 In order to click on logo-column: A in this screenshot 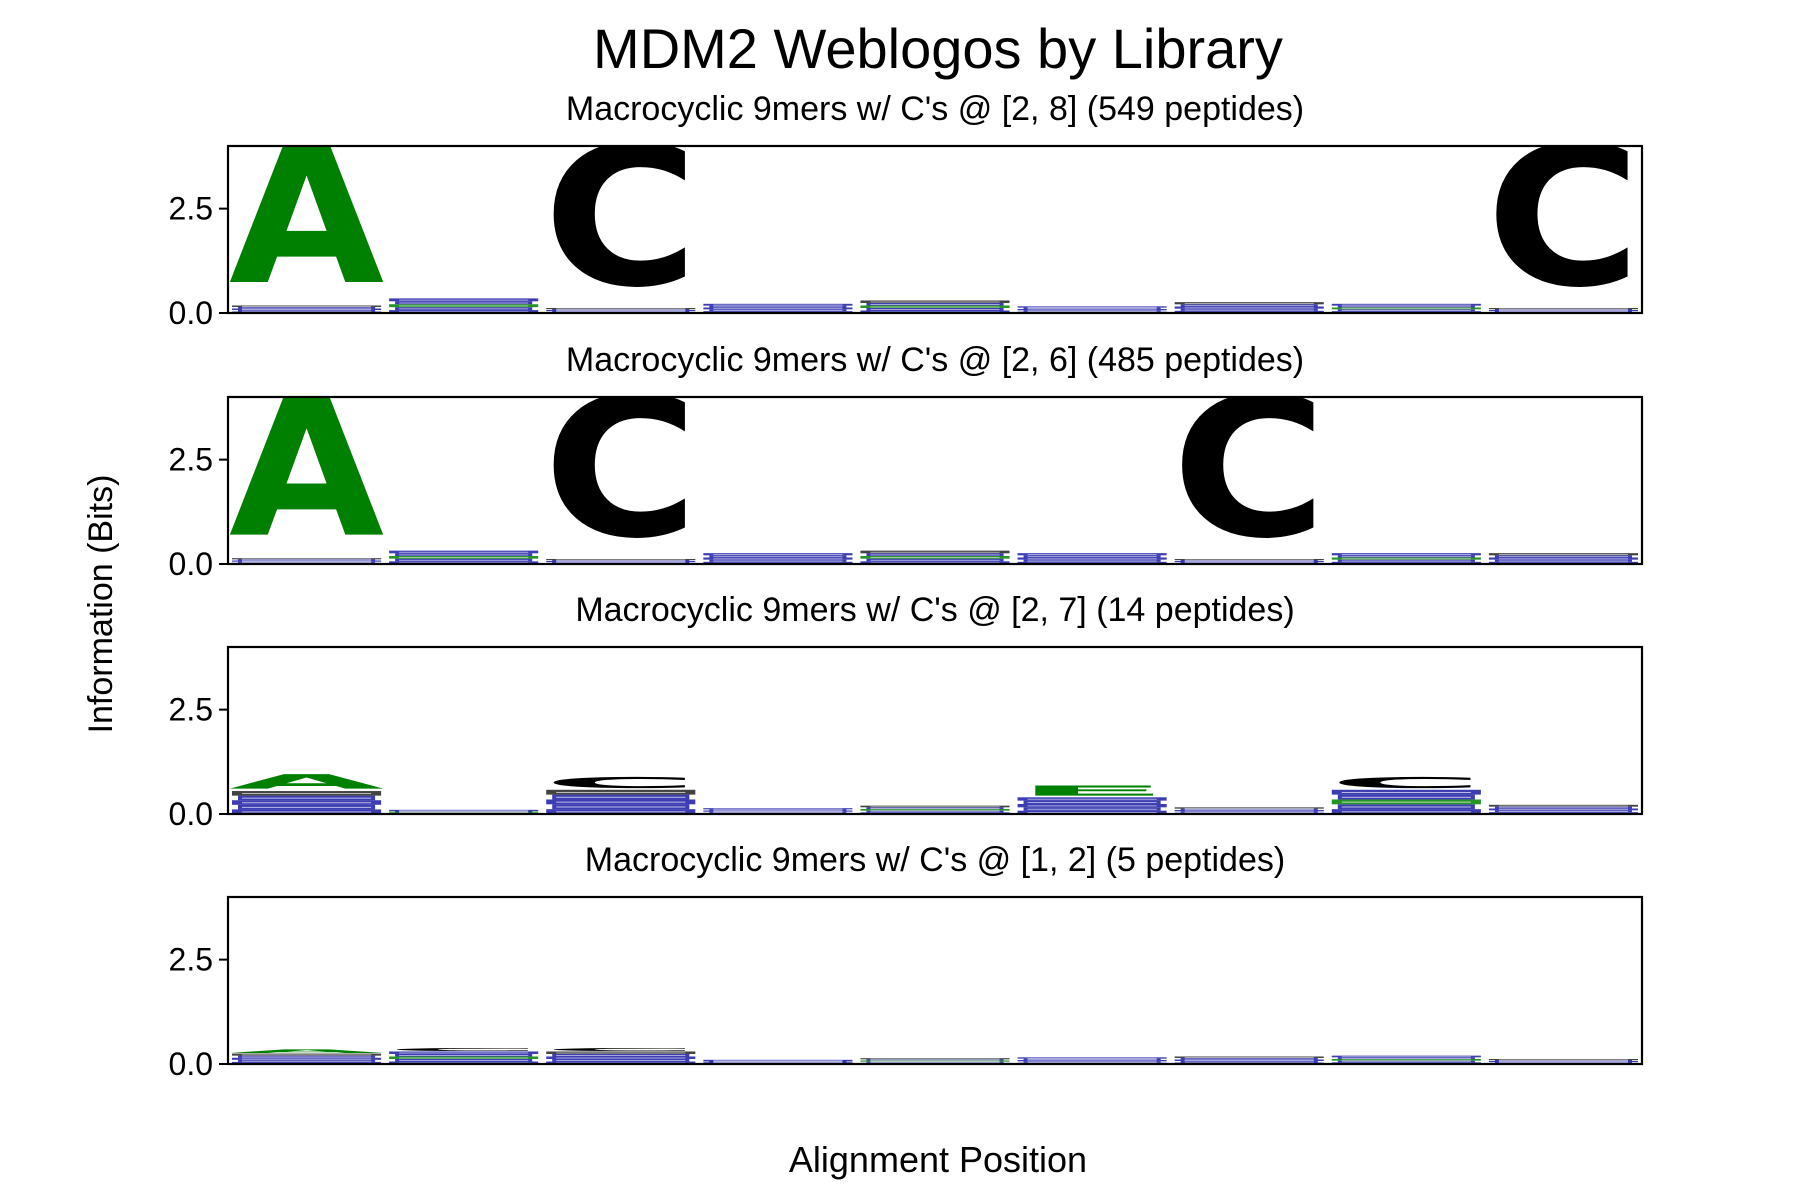, I will do `click(306, 229)`.